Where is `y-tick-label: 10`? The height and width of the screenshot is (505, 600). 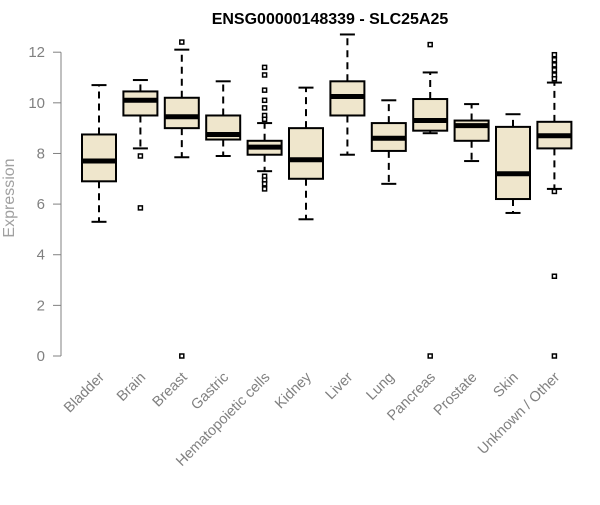 y-tick-label: 10 is located at coordinates (36, 103).